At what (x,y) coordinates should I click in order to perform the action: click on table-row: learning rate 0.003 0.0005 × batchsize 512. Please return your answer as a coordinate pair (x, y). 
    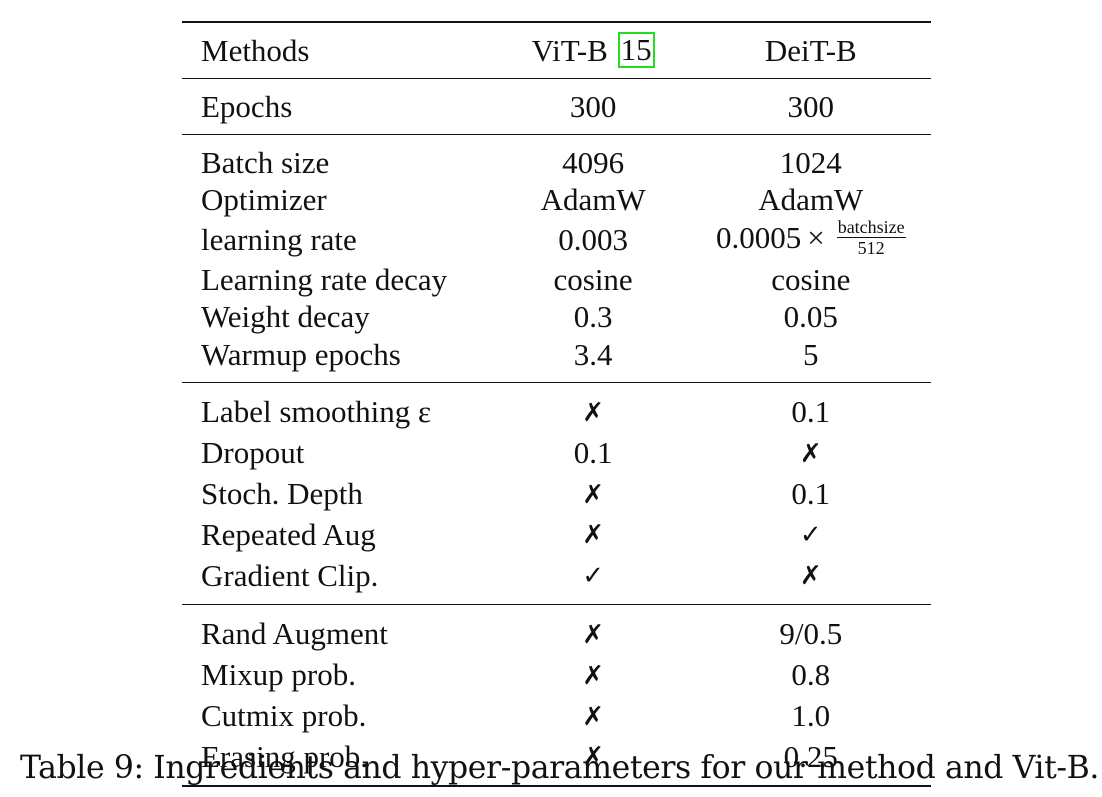
    Looking at the image, I should click on (556, 238).